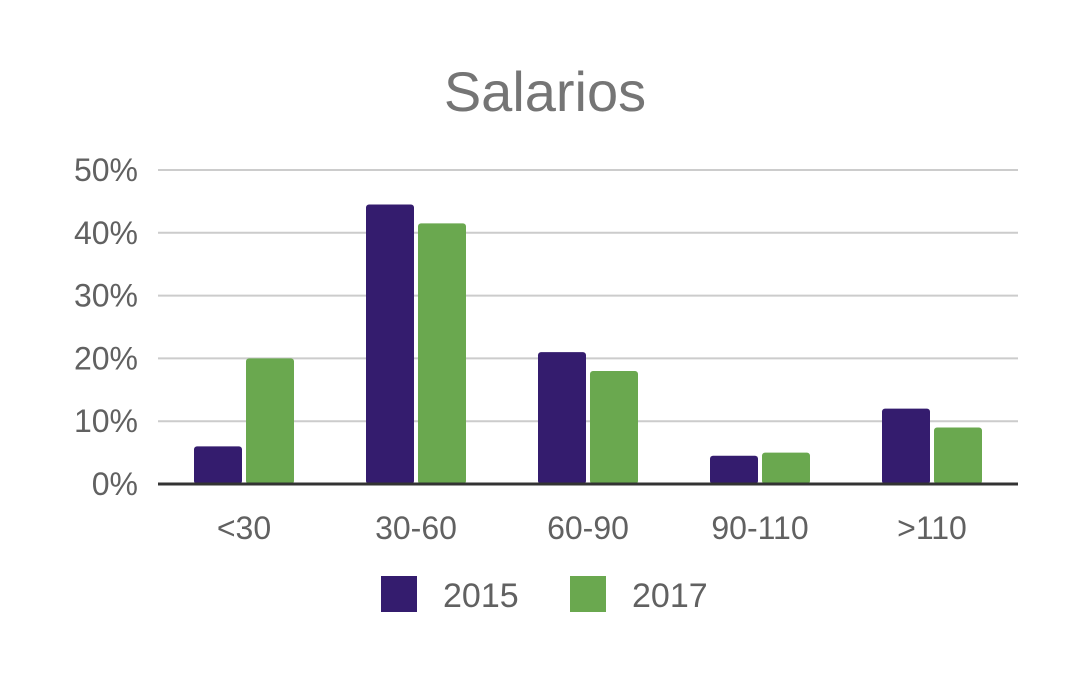 The image size is (1080, 675). I want to click on y-tick-label: 10%, so click(106, 421).